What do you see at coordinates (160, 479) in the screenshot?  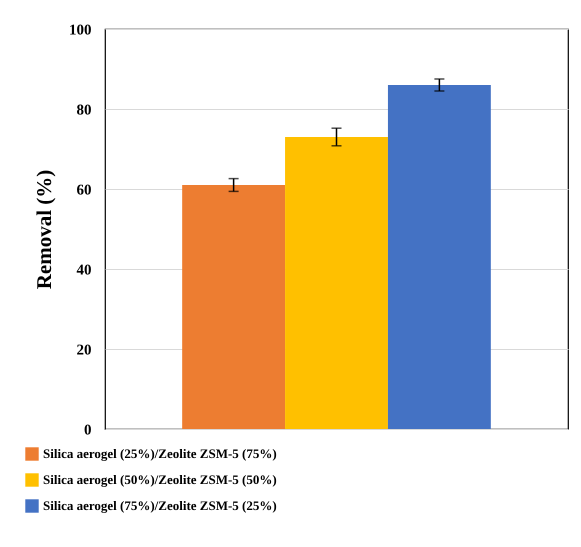 I see `legend-label: Silica aerogel (50%)/Zeolite ZSM-5 (50%)` at bounding box center [160, 479].